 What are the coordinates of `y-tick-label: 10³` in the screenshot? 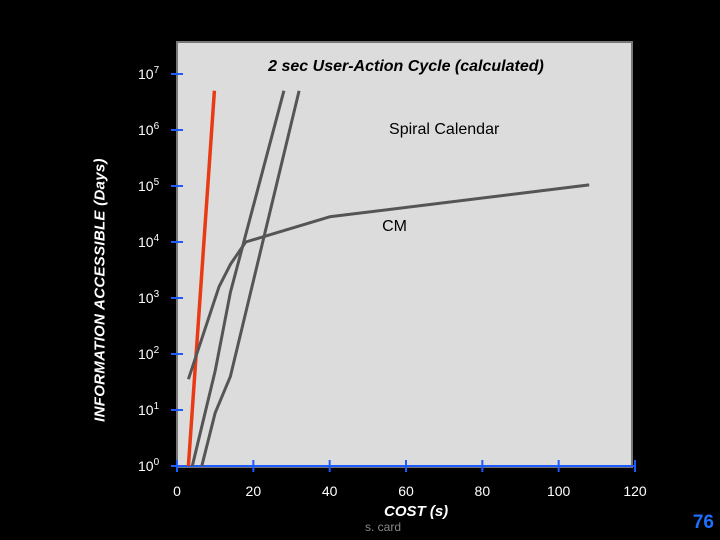 It's located at (149, 297).